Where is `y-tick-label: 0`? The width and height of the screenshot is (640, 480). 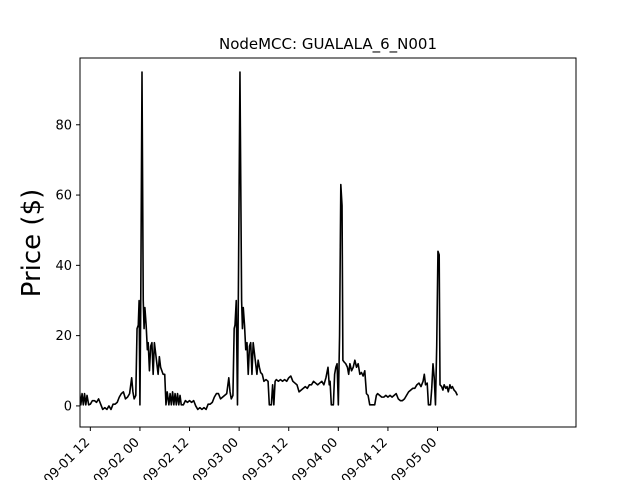 y-tick-label: 0 is located at coordinates (68, 406).